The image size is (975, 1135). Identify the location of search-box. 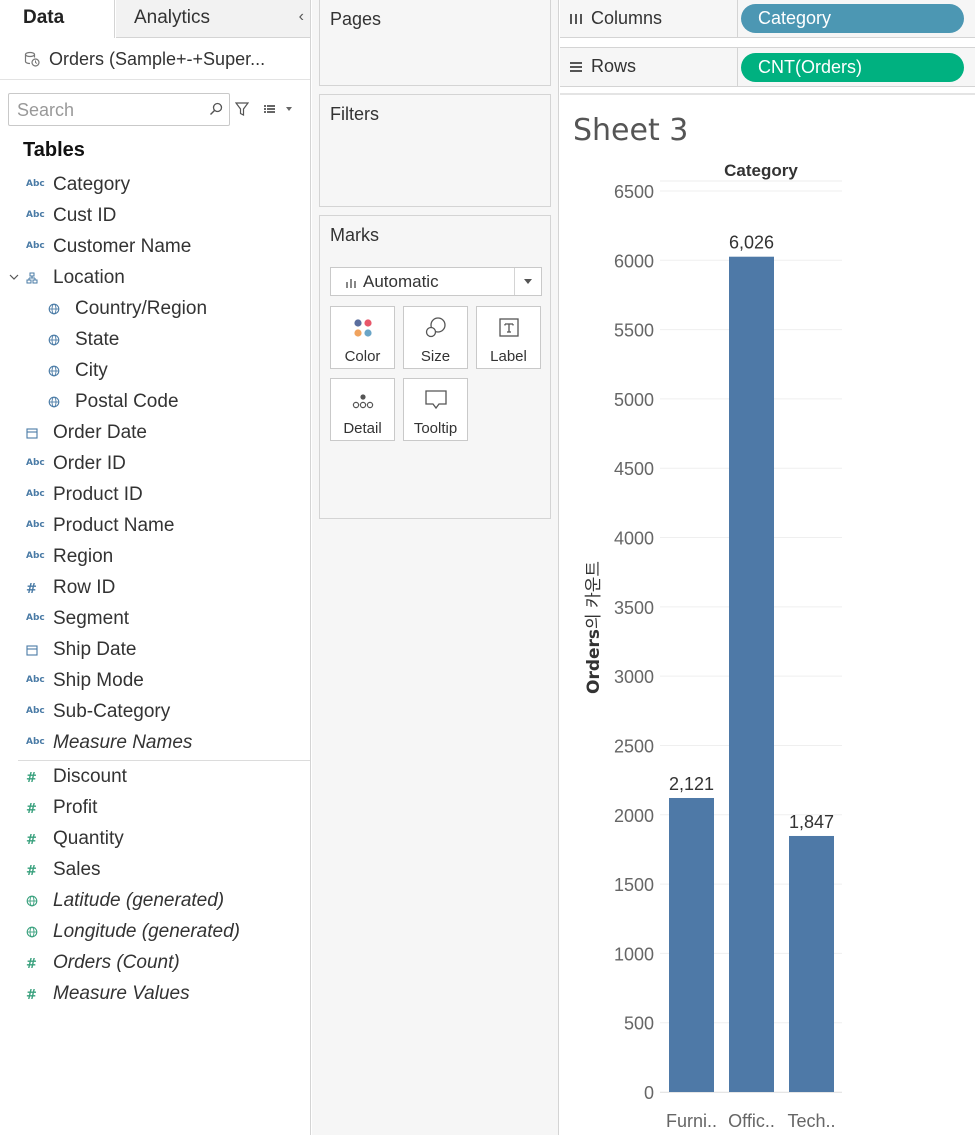
(119, 109).